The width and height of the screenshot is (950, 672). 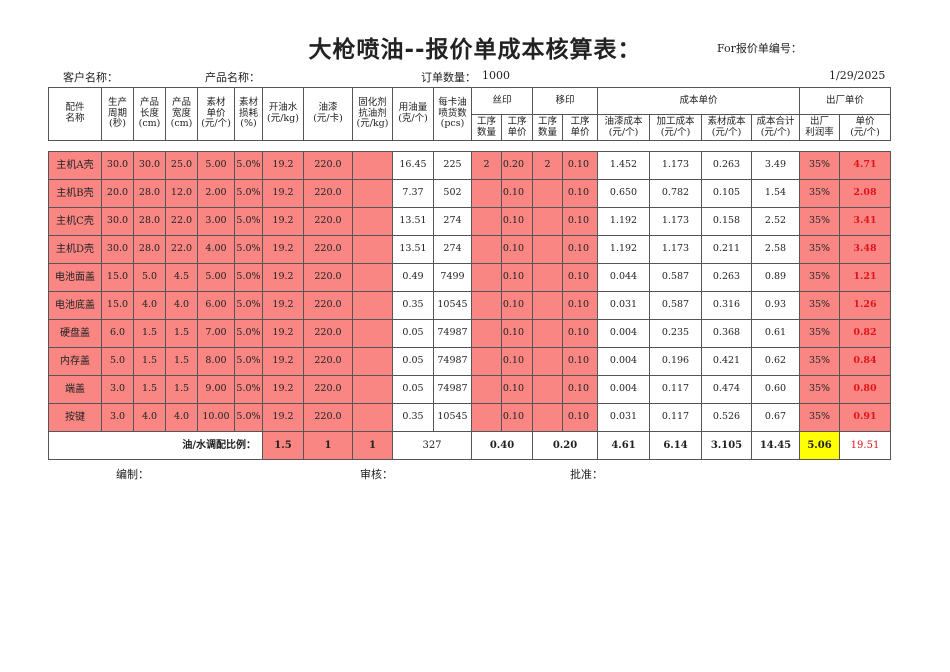 What do you see at coordinates (372, 445) in the screenshot?
I see `mix-ratio-3: 1` at bounding box center [372, 445].